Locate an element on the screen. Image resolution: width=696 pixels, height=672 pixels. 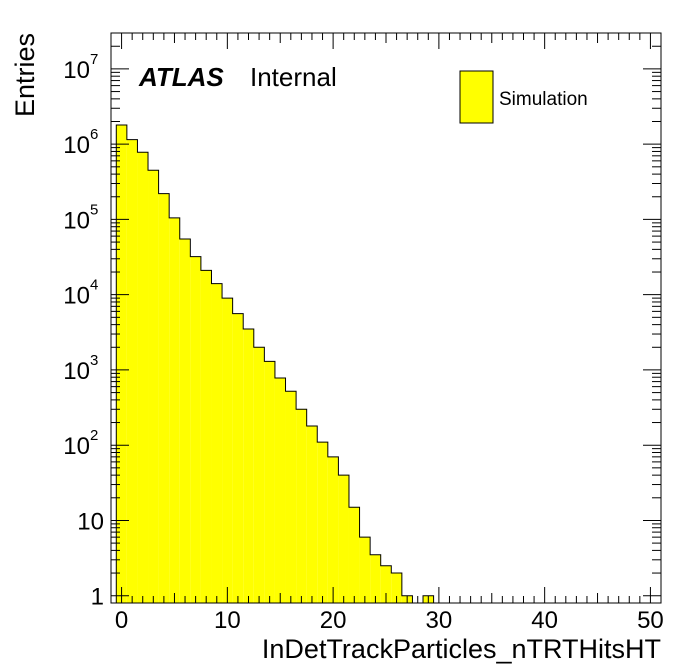
y-tick-exponent: 2 is located at coordinates (94, 435).